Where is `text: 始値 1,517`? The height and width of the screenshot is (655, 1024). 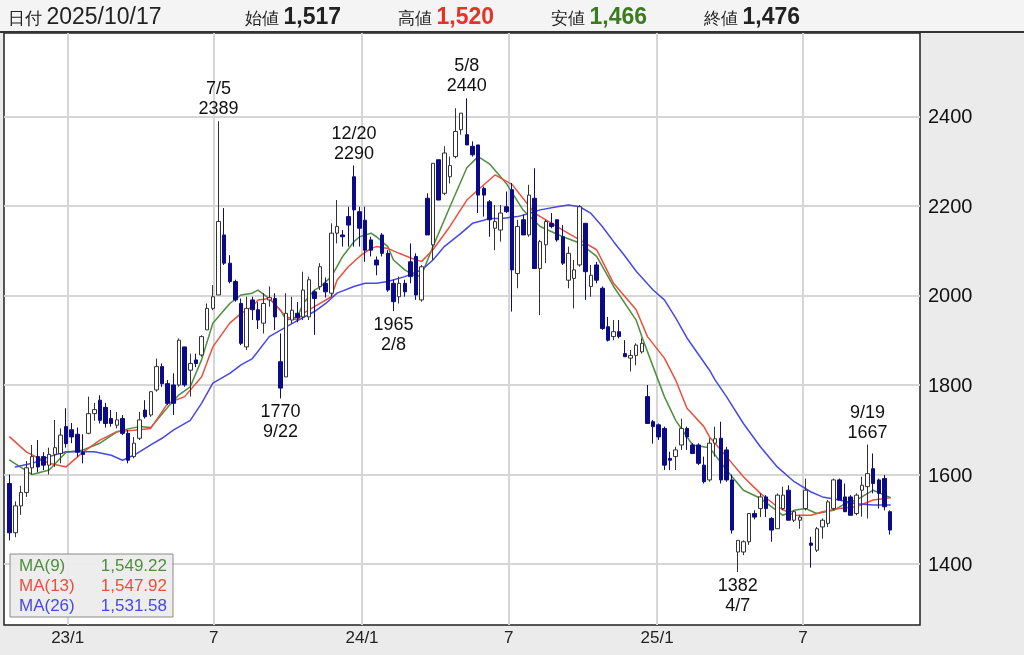
text: 始値 1,517 is located at coordinates (293, 16).